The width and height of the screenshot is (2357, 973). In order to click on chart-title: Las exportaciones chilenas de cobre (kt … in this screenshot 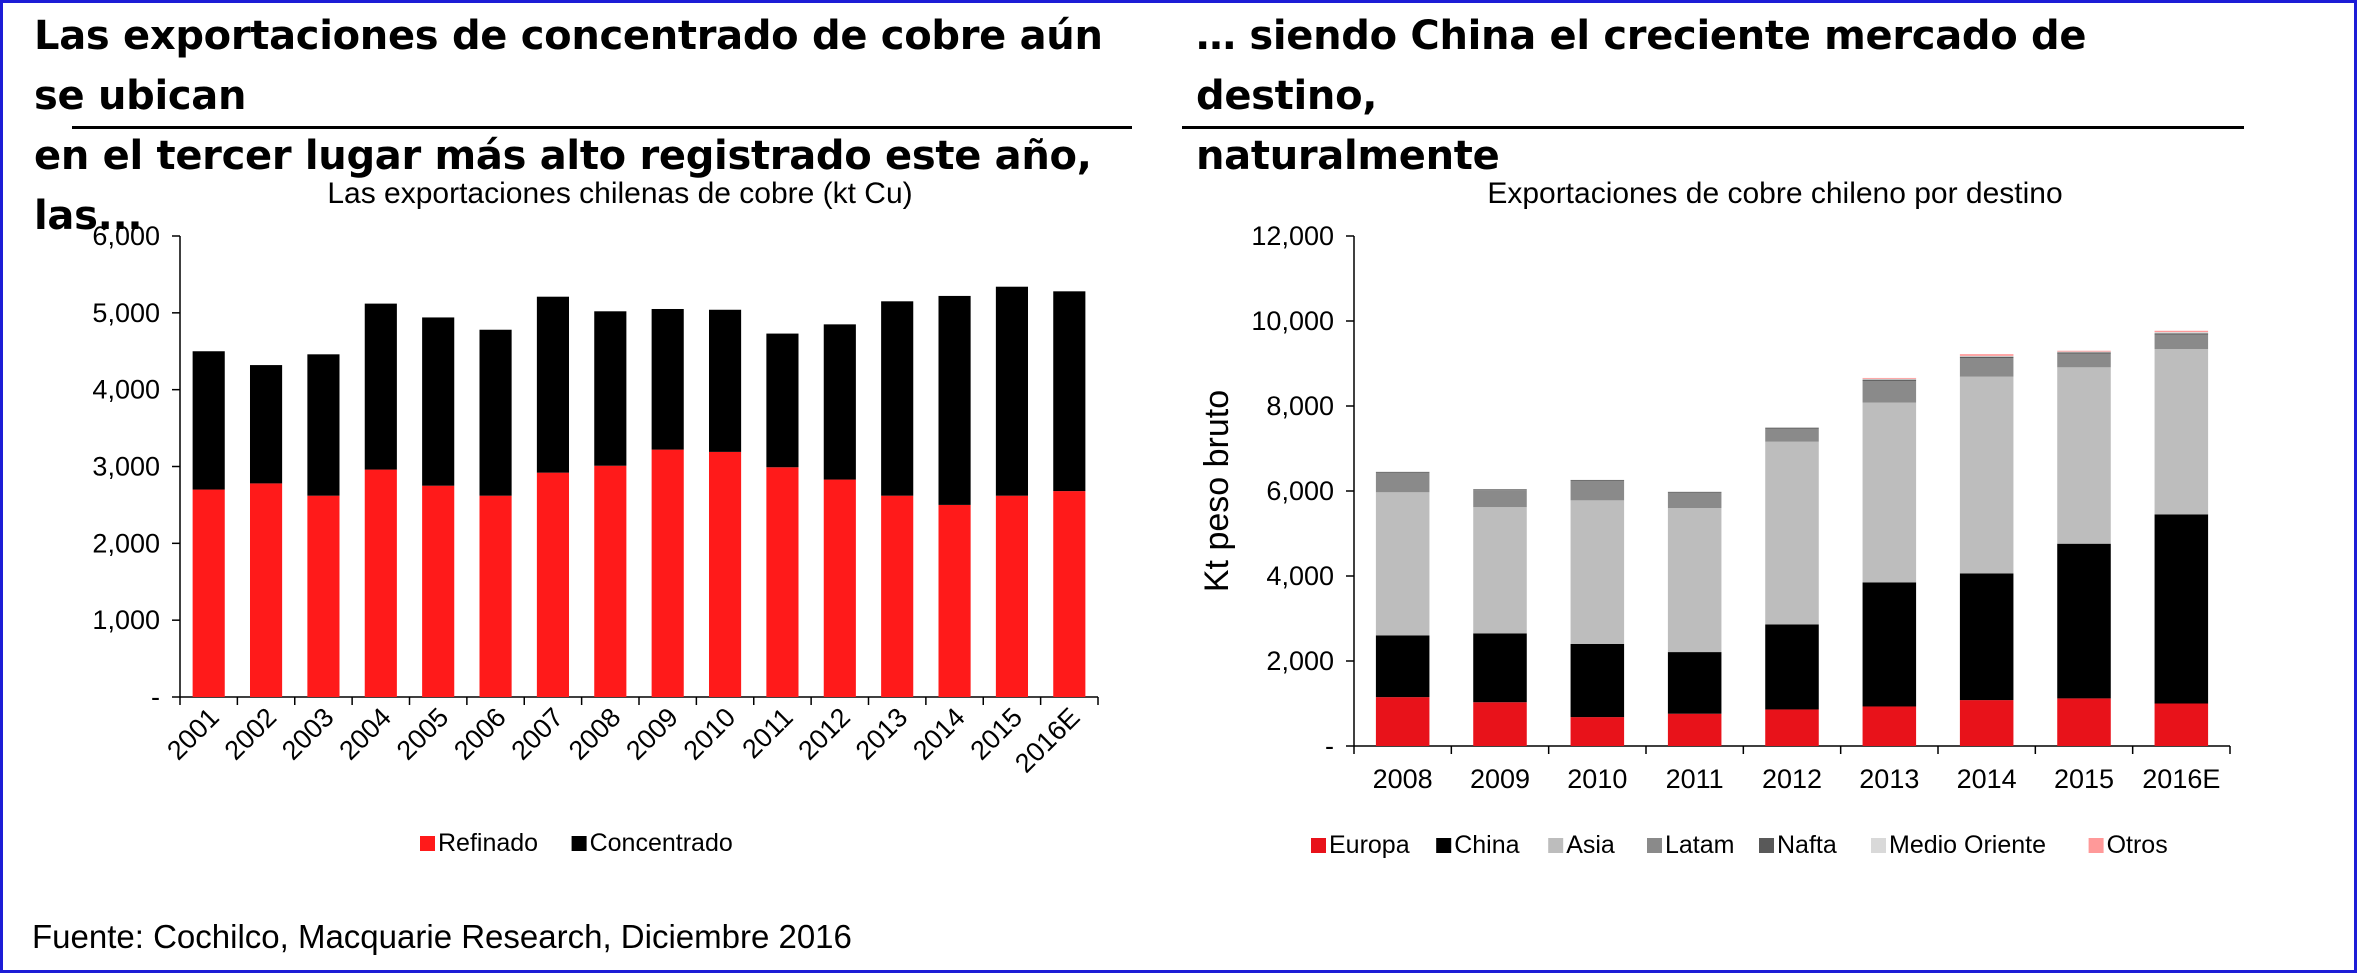, I will do `click(619, 193)`.